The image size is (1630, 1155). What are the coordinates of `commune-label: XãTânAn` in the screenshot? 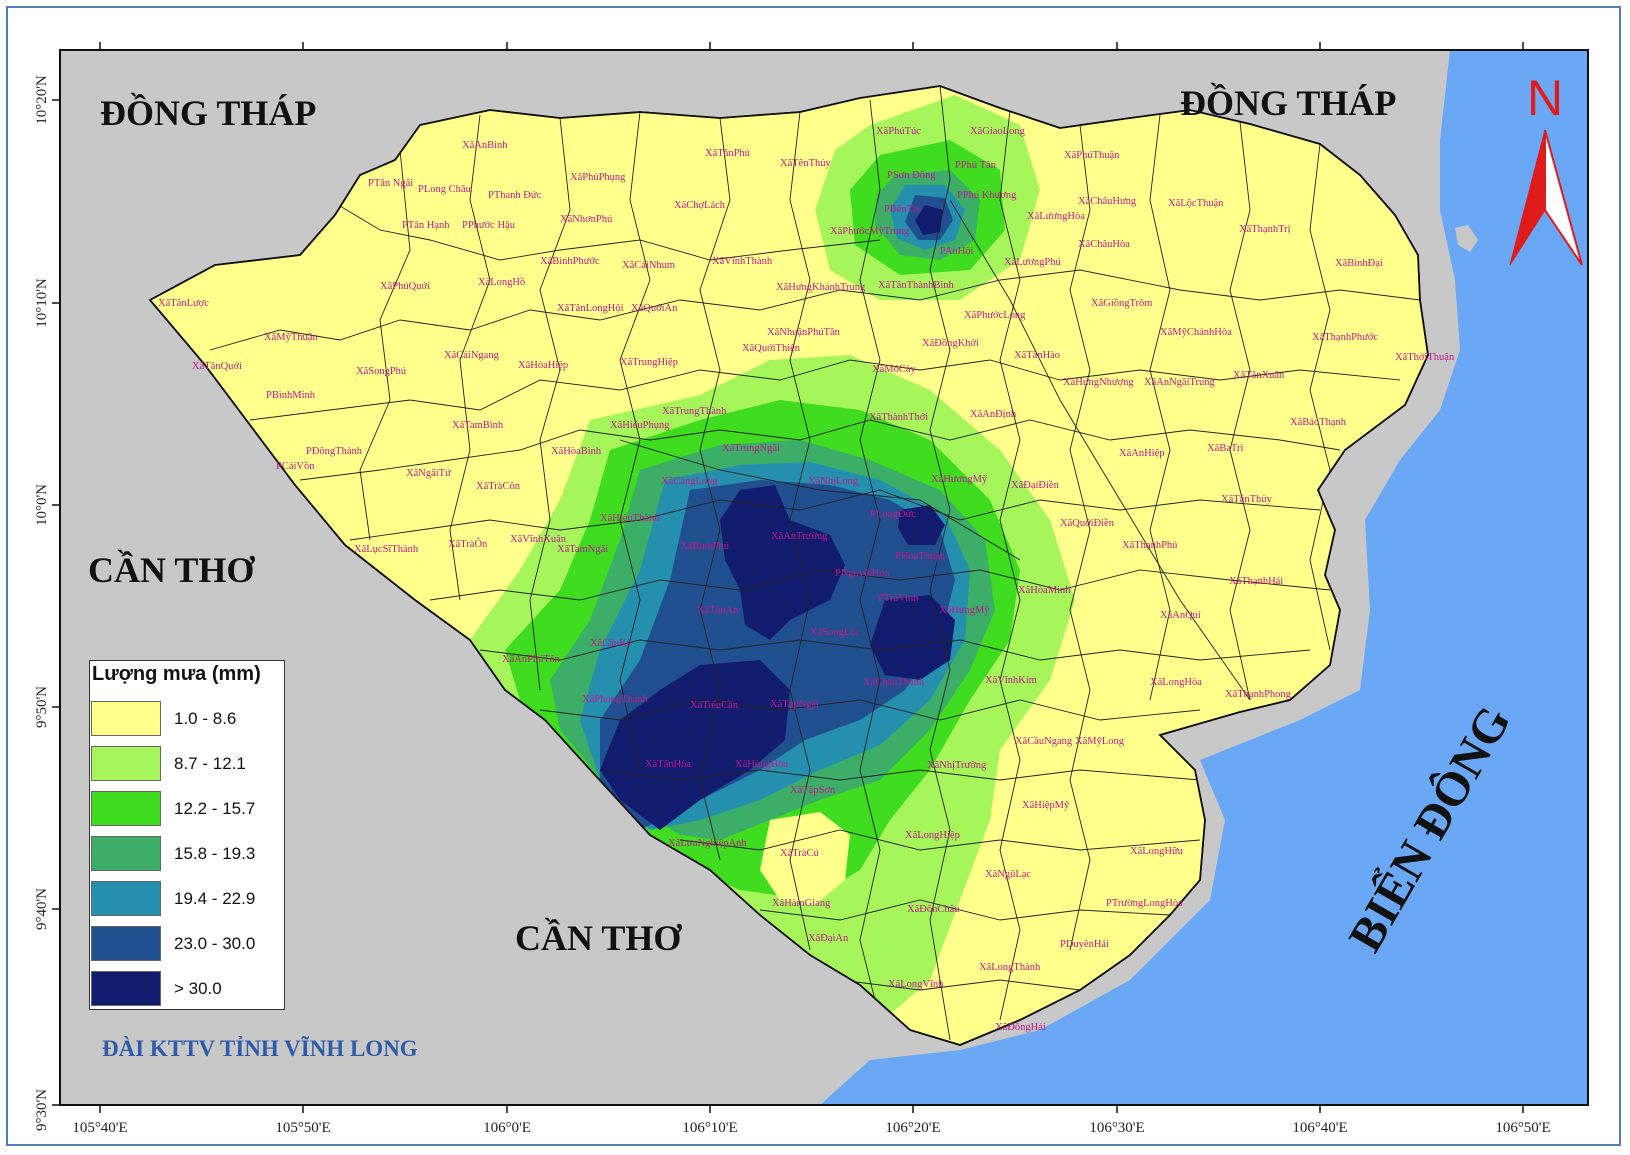 It's located at (718, 610).